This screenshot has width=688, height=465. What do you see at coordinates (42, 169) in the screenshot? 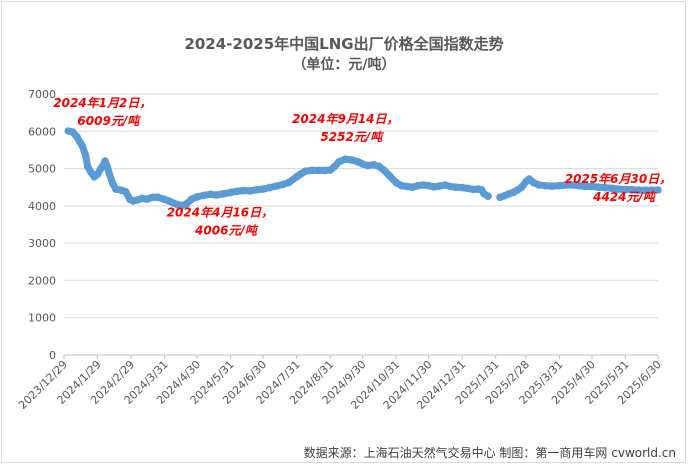
I see `y-tick-label: 5000` at bounding box center [42, 169].